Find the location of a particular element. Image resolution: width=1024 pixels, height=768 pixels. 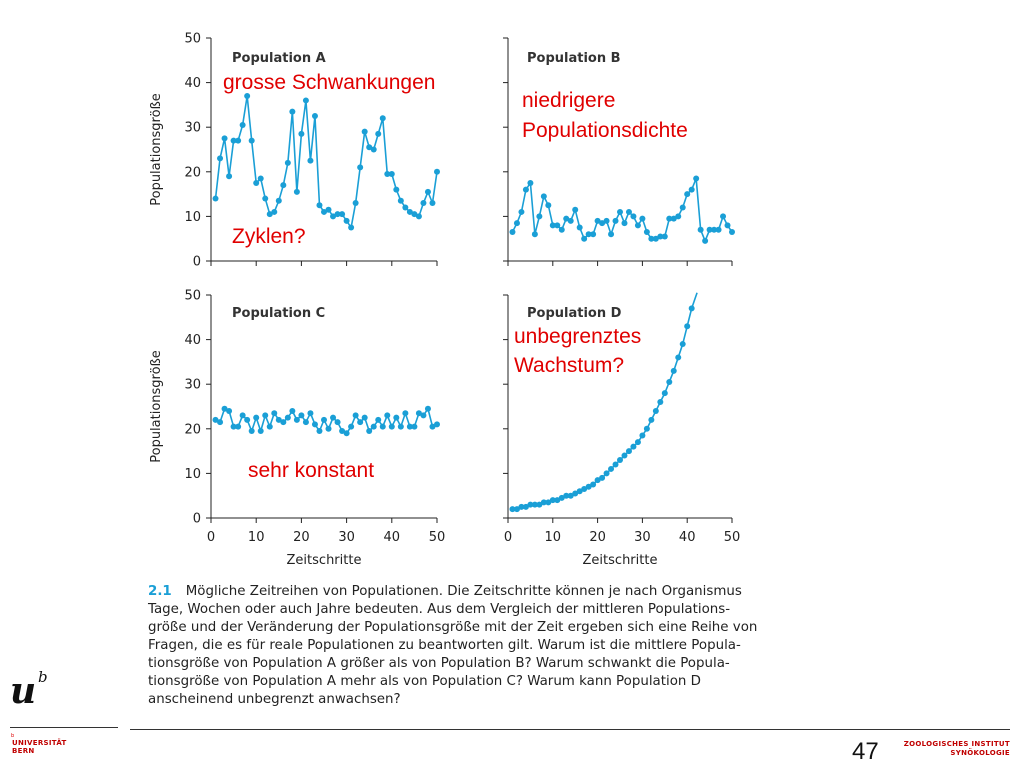

y-tick-label: 0 is located at coordinates (197, 262).